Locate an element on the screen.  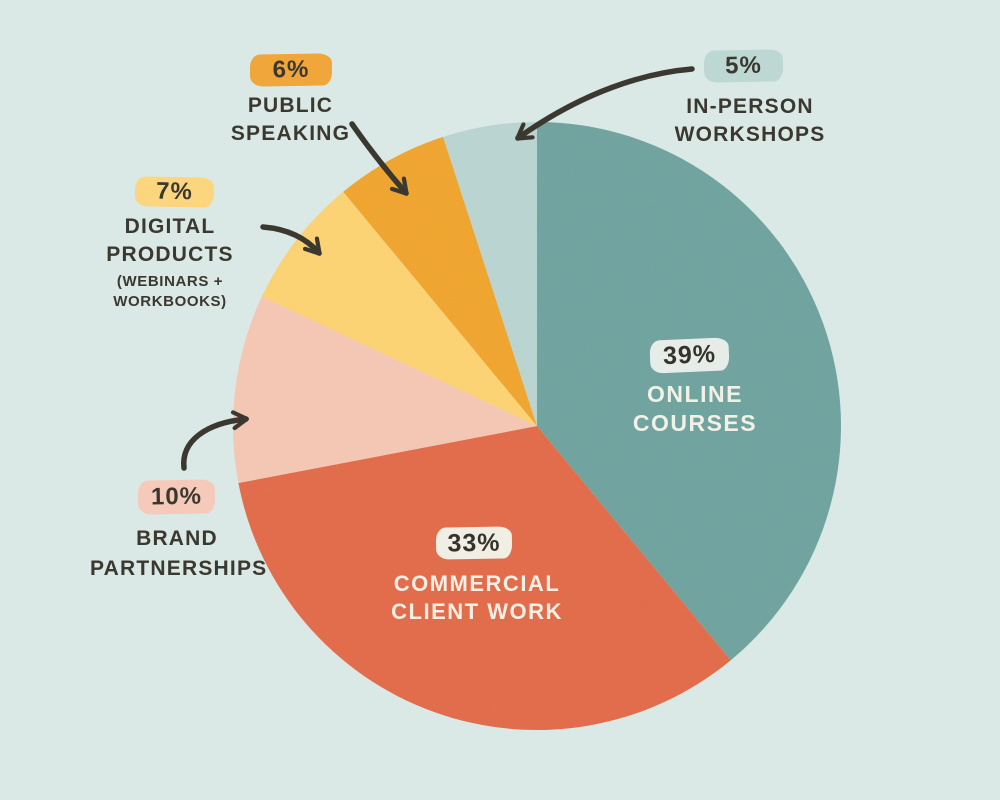
digital-products-arrow is located at coordinates (291, 240).